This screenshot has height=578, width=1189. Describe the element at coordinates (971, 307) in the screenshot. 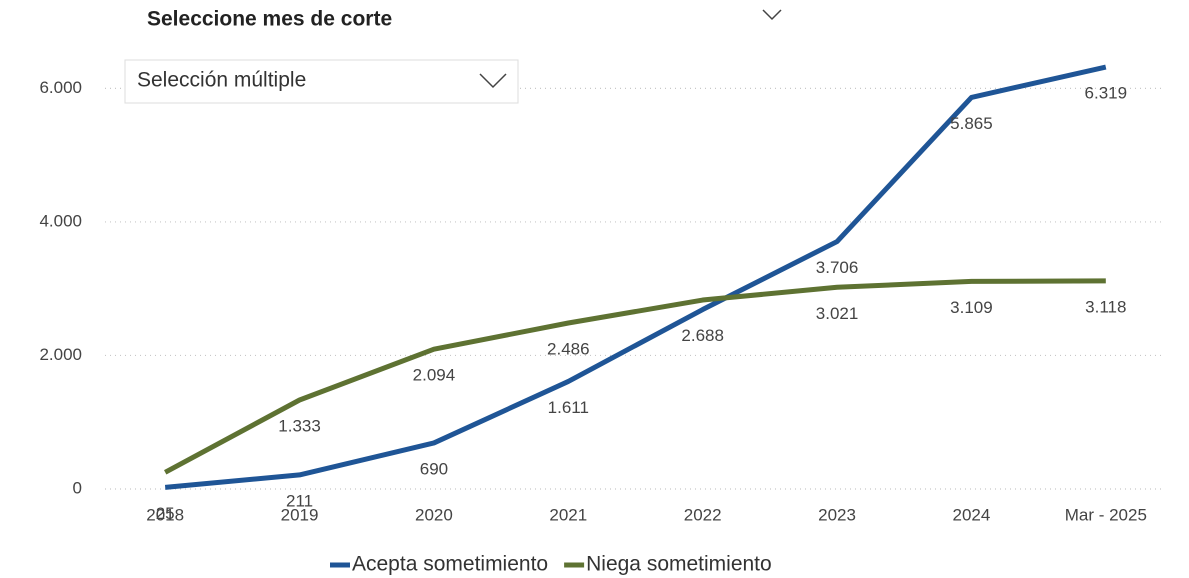

I see `data-label: 3.109` at that location.